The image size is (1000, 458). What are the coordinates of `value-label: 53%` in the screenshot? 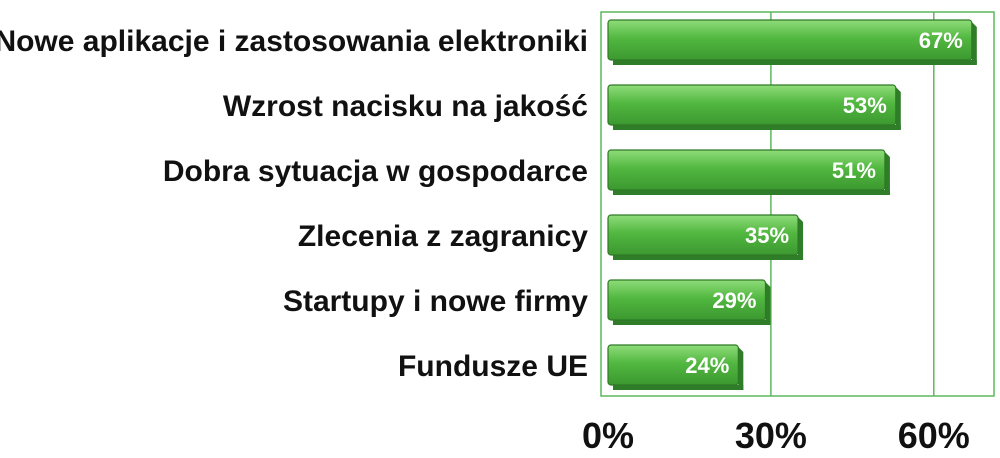 It's located at (865, 105).